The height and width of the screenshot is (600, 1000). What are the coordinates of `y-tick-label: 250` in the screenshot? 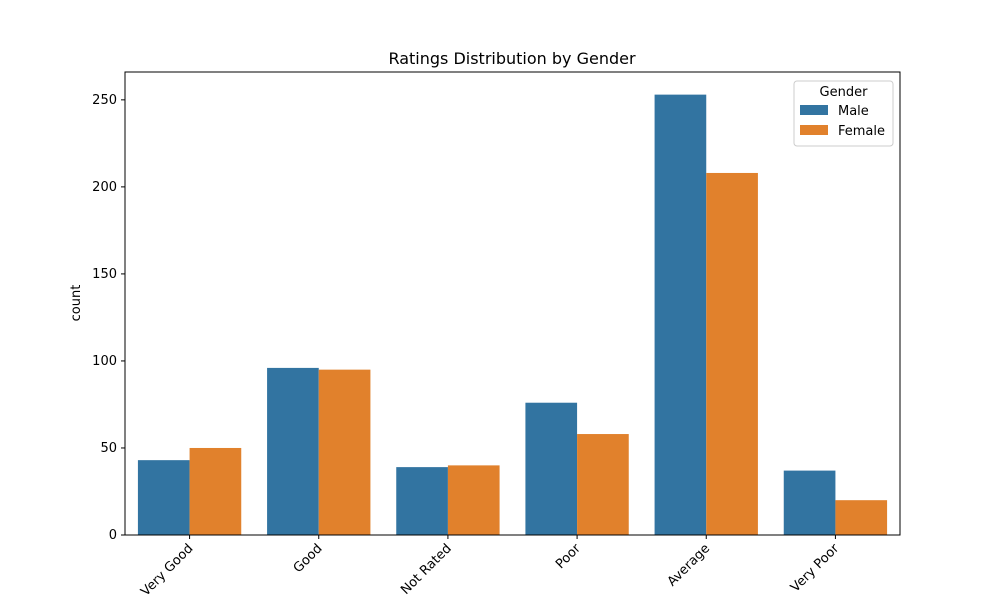 It's located at (104, 100).